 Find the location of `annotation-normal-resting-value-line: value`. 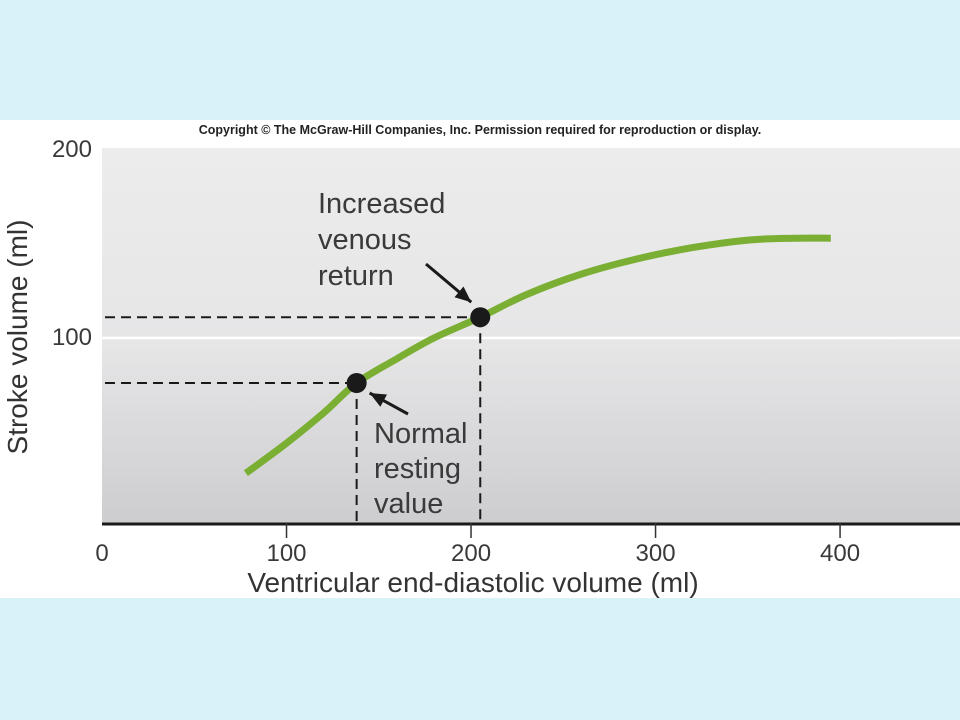

annotation-normal-resting-value-line: value is located at coordinates (408, 504).